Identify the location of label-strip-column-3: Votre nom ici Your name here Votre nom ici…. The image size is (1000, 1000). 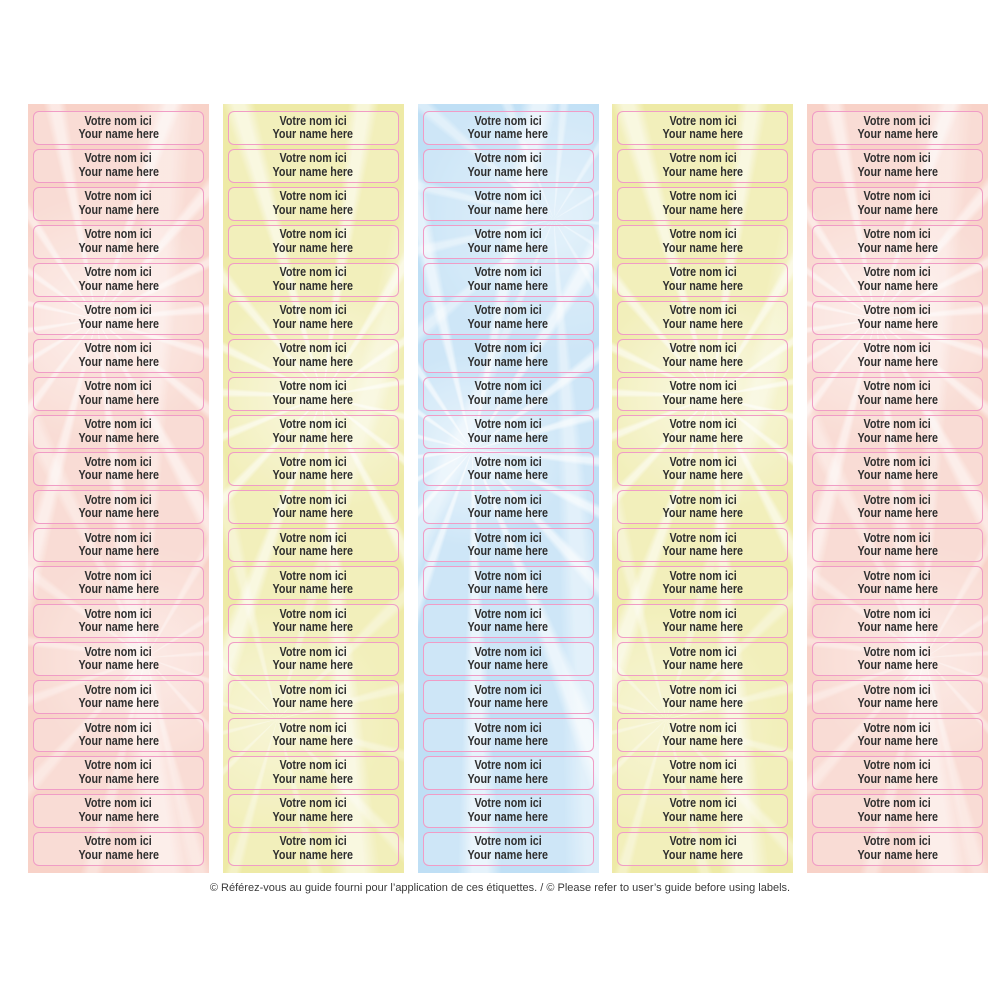
(508, 488).